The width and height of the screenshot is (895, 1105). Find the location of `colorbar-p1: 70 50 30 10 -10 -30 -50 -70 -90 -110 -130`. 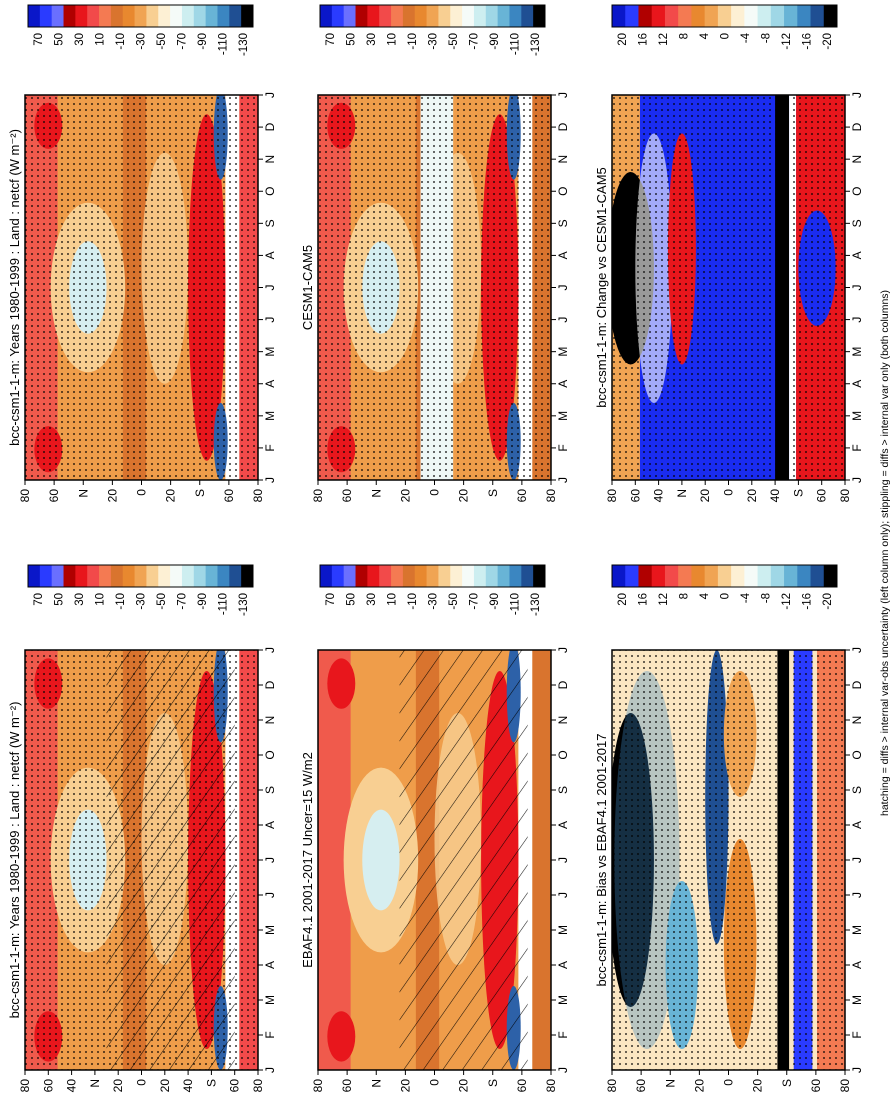

colorbar-p1: 70 50 30 10 -10 -30 -50 -70 -90 -110 -130 is located at coordinates (140, 590).